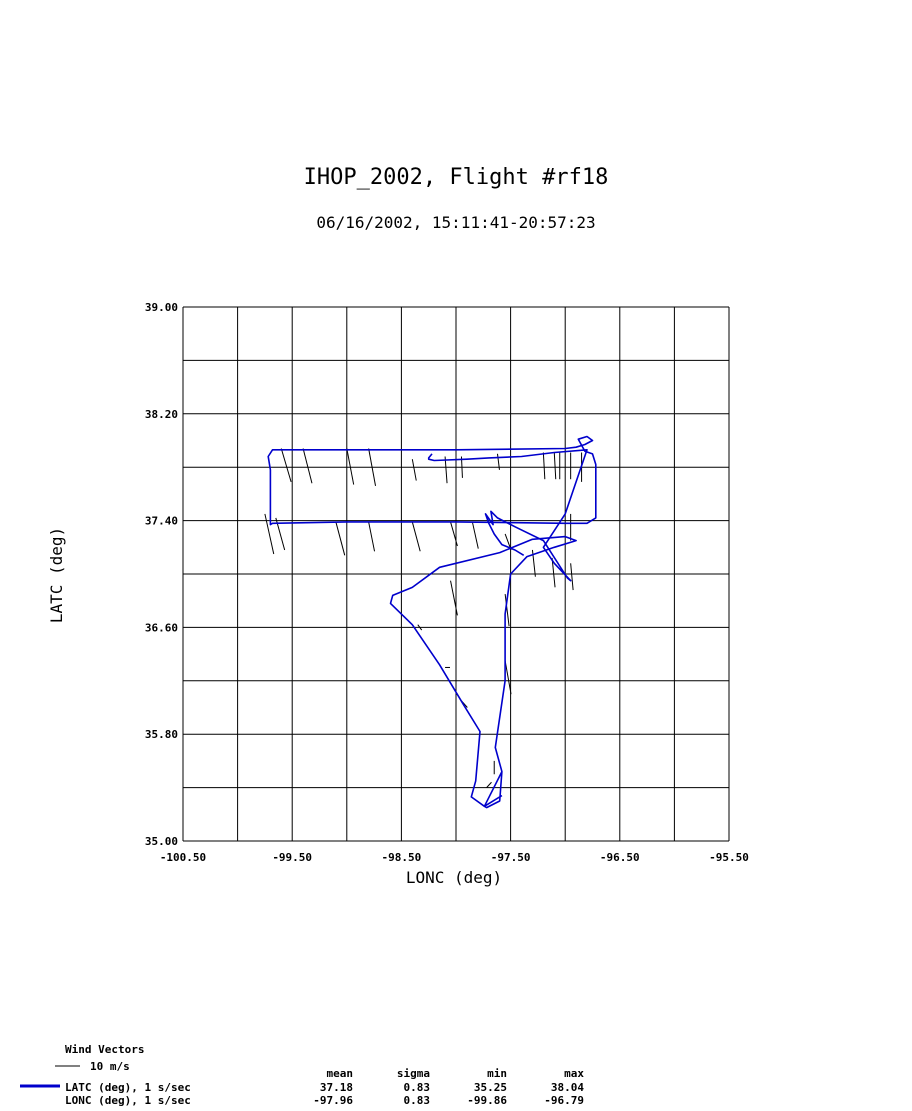  I want to click on stats-lonc-min: -99.86, so click(487, 1100).